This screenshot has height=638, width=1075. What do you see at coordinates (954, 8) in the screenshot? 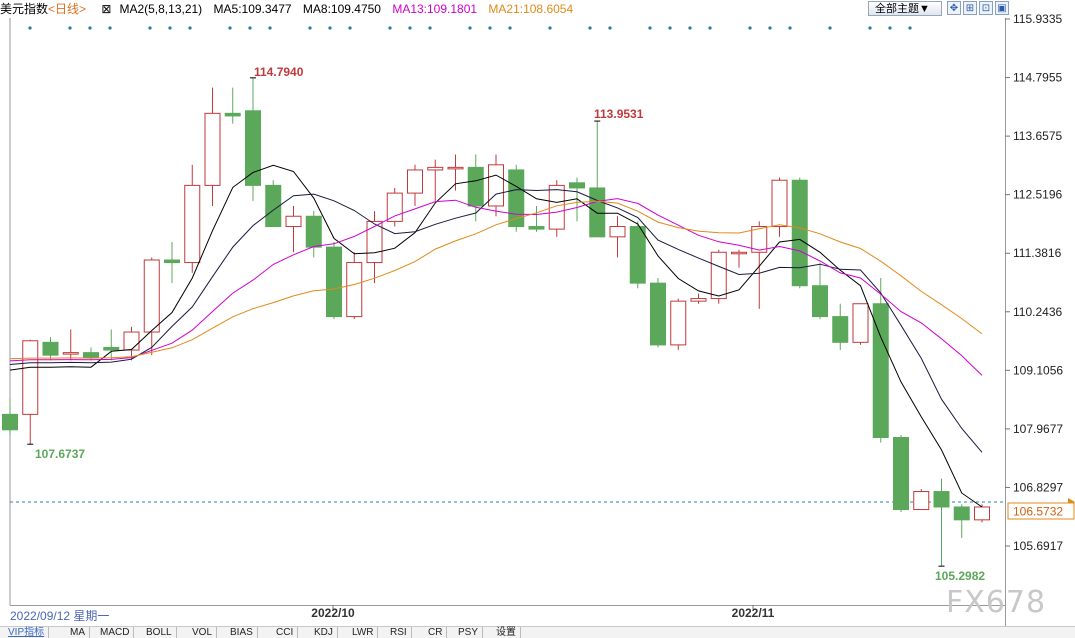
I see `grid-icon: ✥` at bounding box center [954, 8].